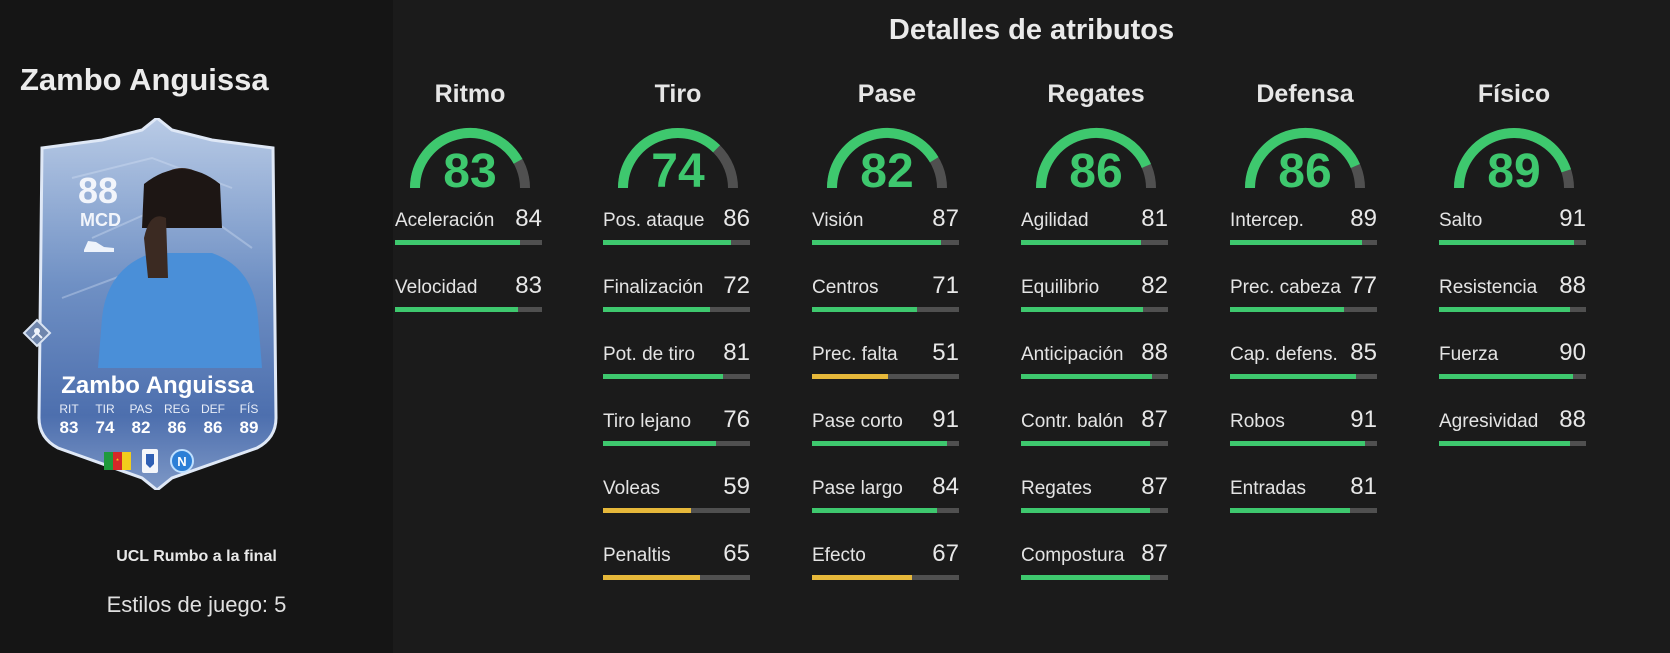 The image size is (1670, 653). Describe the element at coordinates (249, 409) in the screenshot. I see `card-stat-label: FÍS` at that location.